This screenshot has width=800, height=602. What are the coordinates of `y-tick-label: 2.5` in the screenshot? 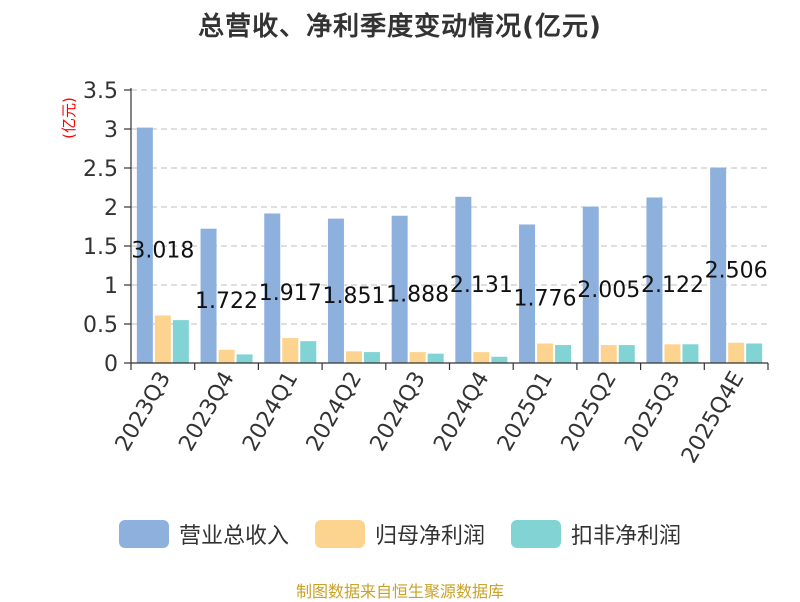 It's located at (100, 169).